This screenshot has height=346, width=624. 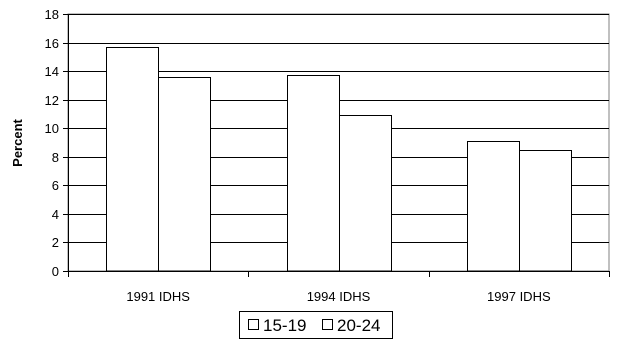 I want to click on x-tick-labels: 1991 IDHS 1994 IDHS 1997 IDHS, so click(x=338, y=296).